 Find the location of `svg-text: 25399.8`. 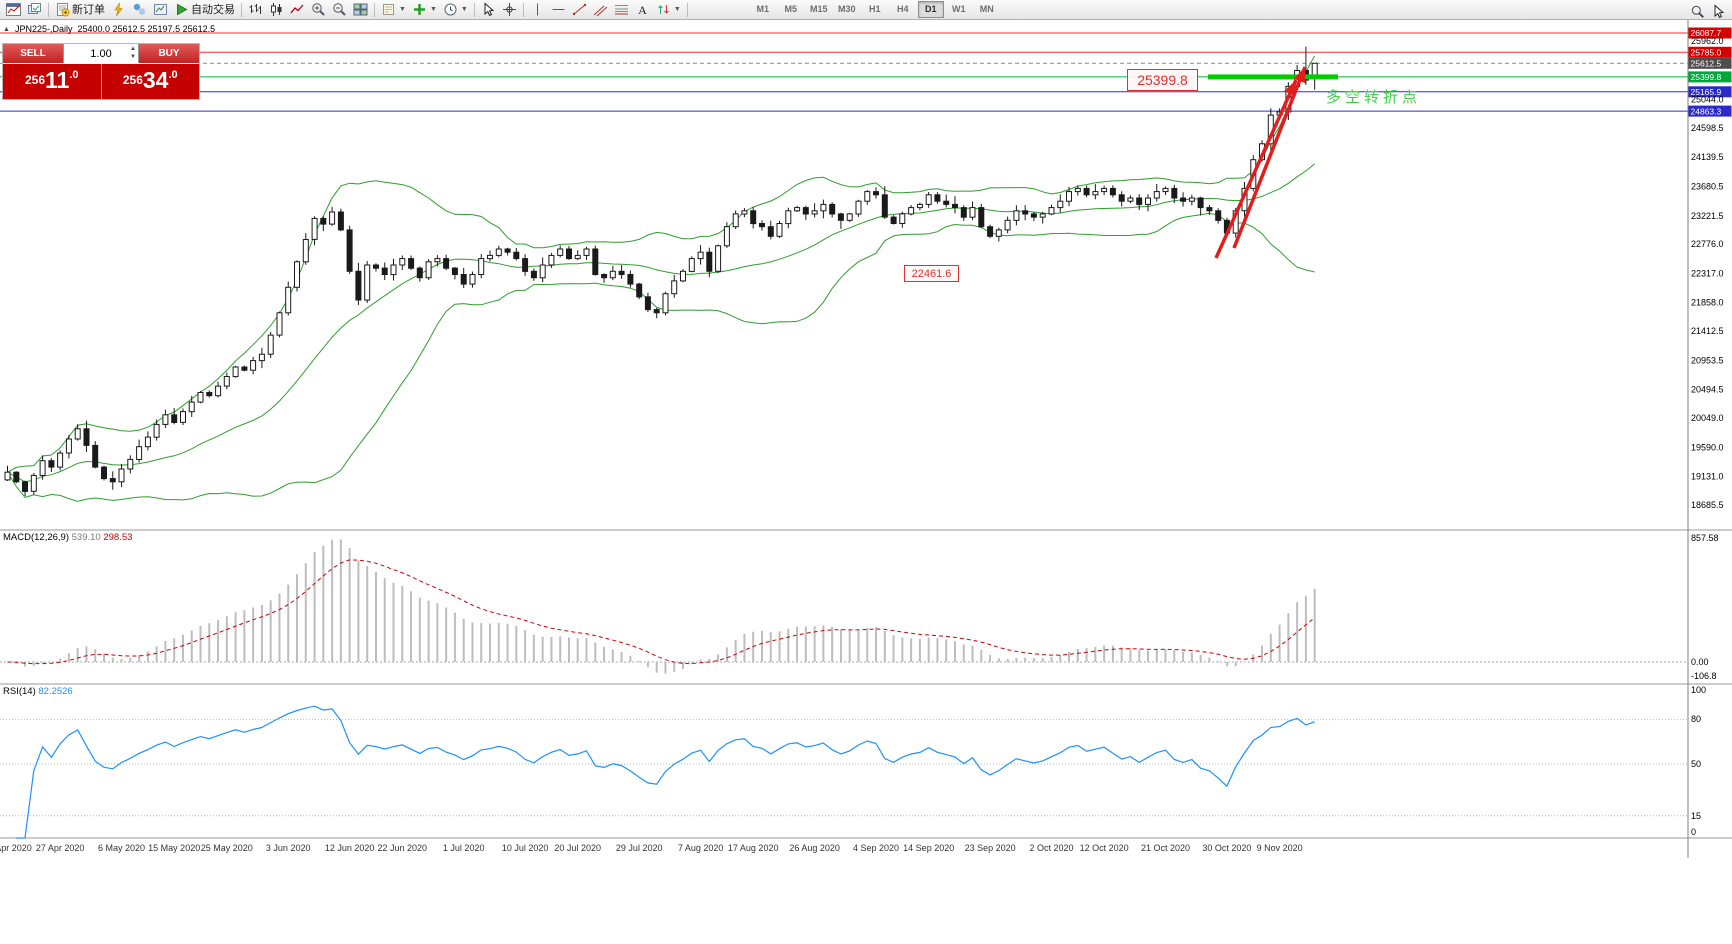

svg-text: 25399.8 is located at coordinates (1706, 77).